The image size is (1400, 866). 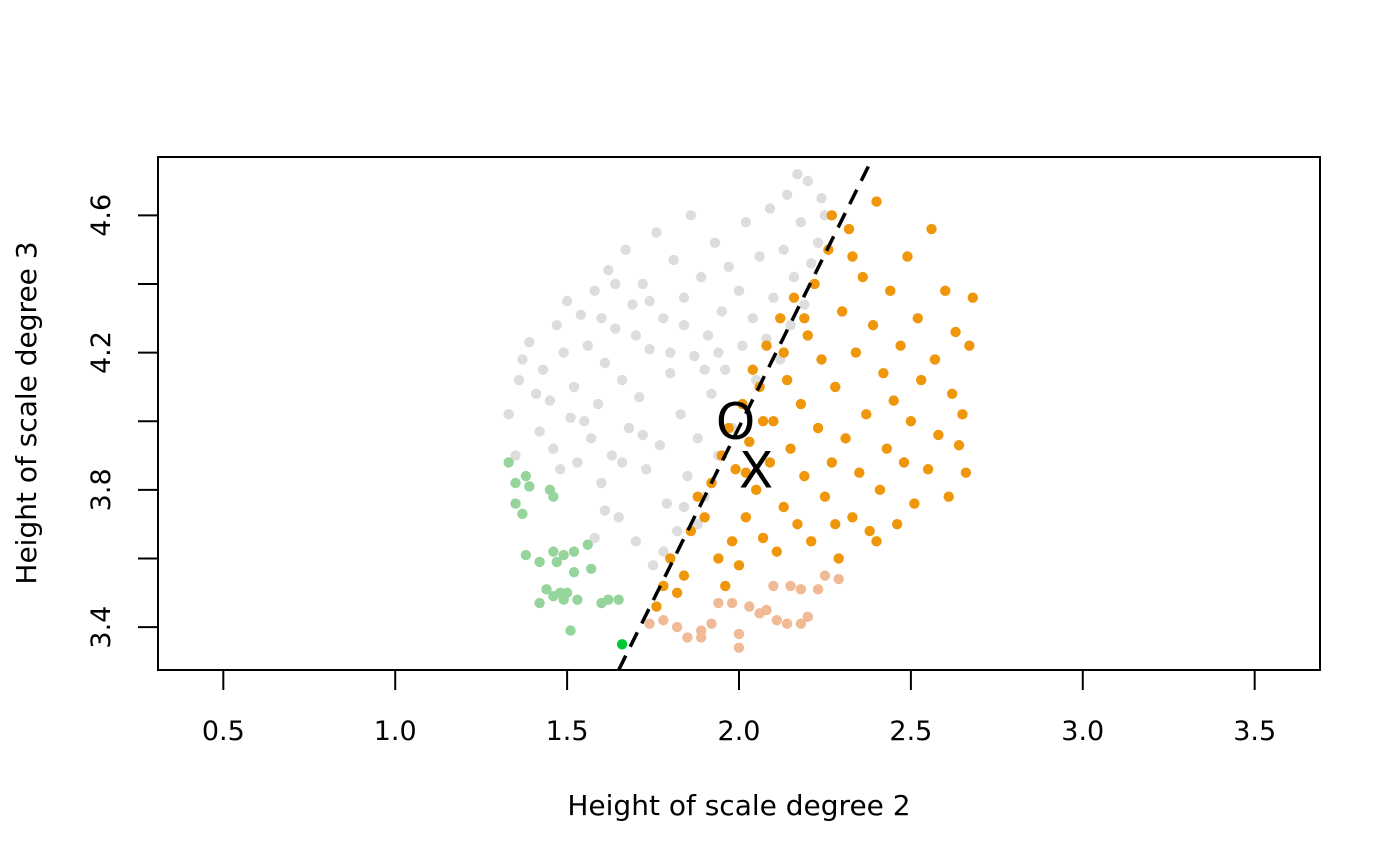 What do you see at coordinates (739, 731) in the screenshot?
I see `x-tick-label: 2.0` at bounding box center [739, 731].